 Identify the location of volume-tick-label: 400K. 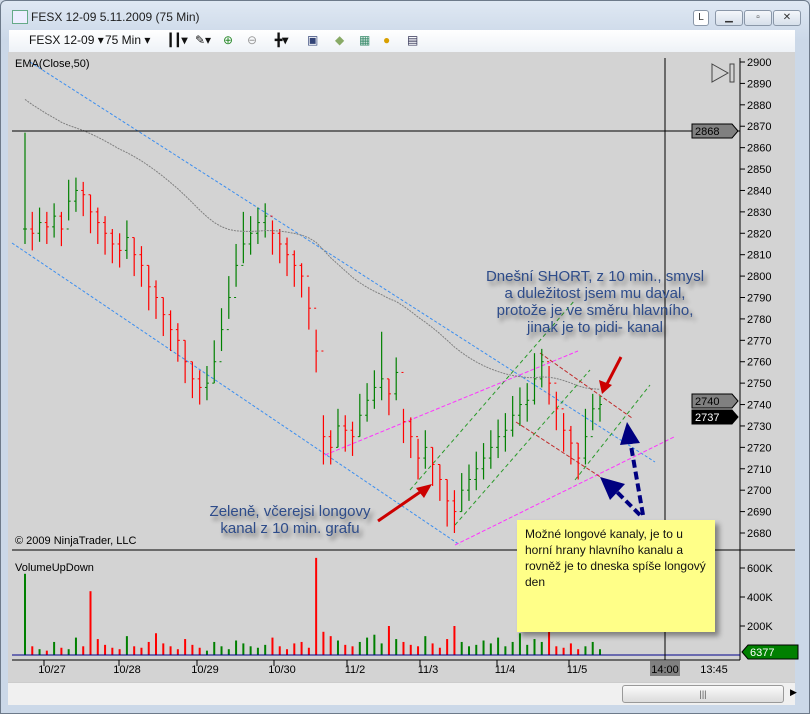
(760, 598).